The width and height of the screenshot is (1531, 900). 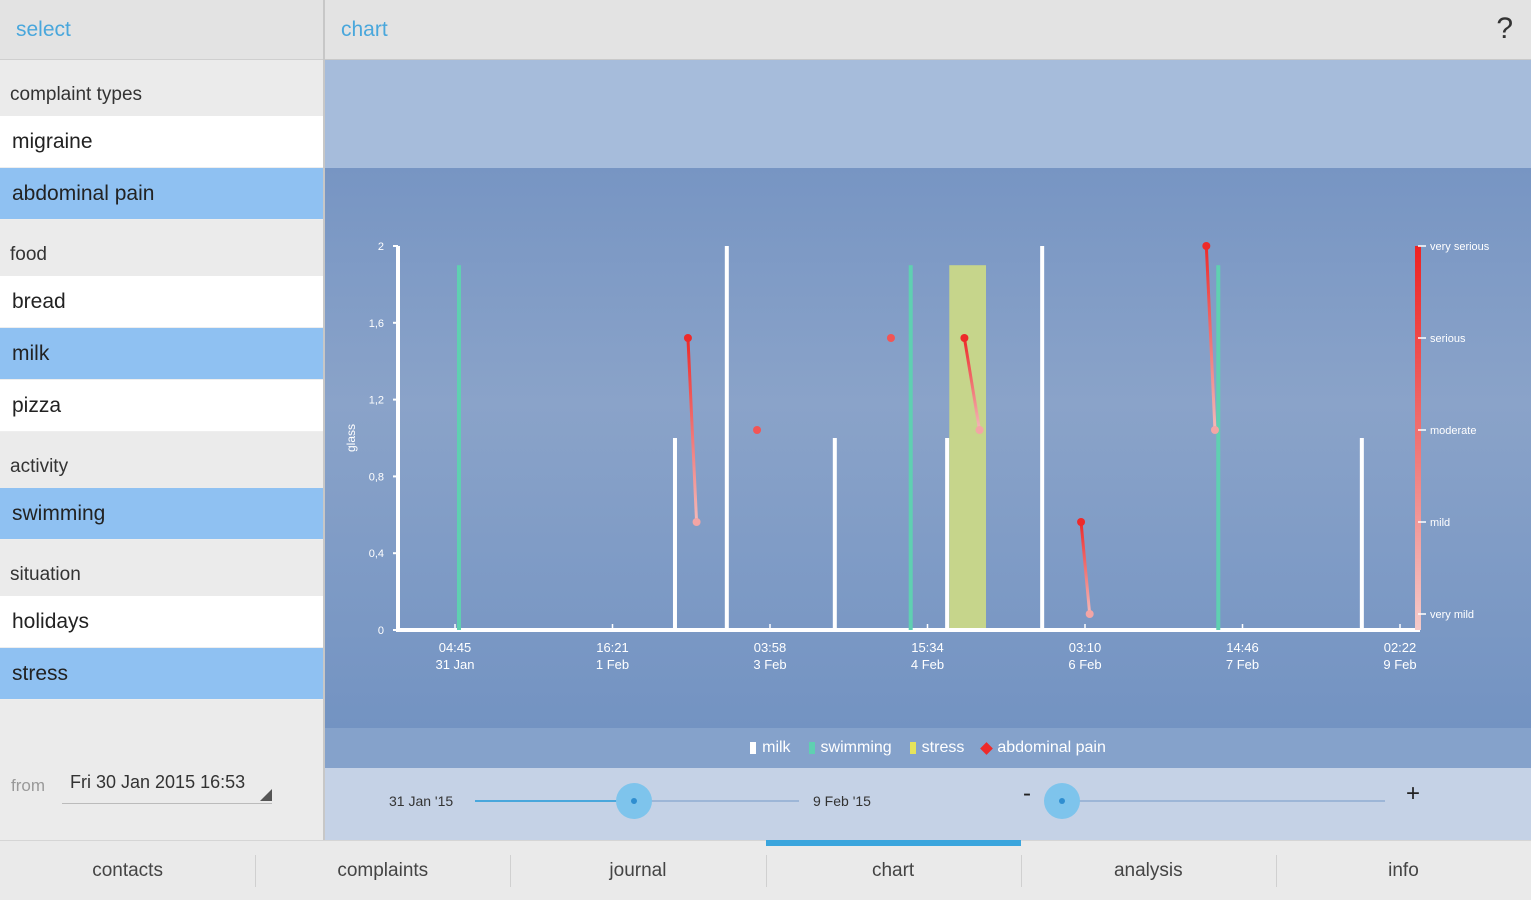 What do you see at coordinates (161, 30) in the screenshot?
I see `select-header: select` at bounding box center [161, 30].